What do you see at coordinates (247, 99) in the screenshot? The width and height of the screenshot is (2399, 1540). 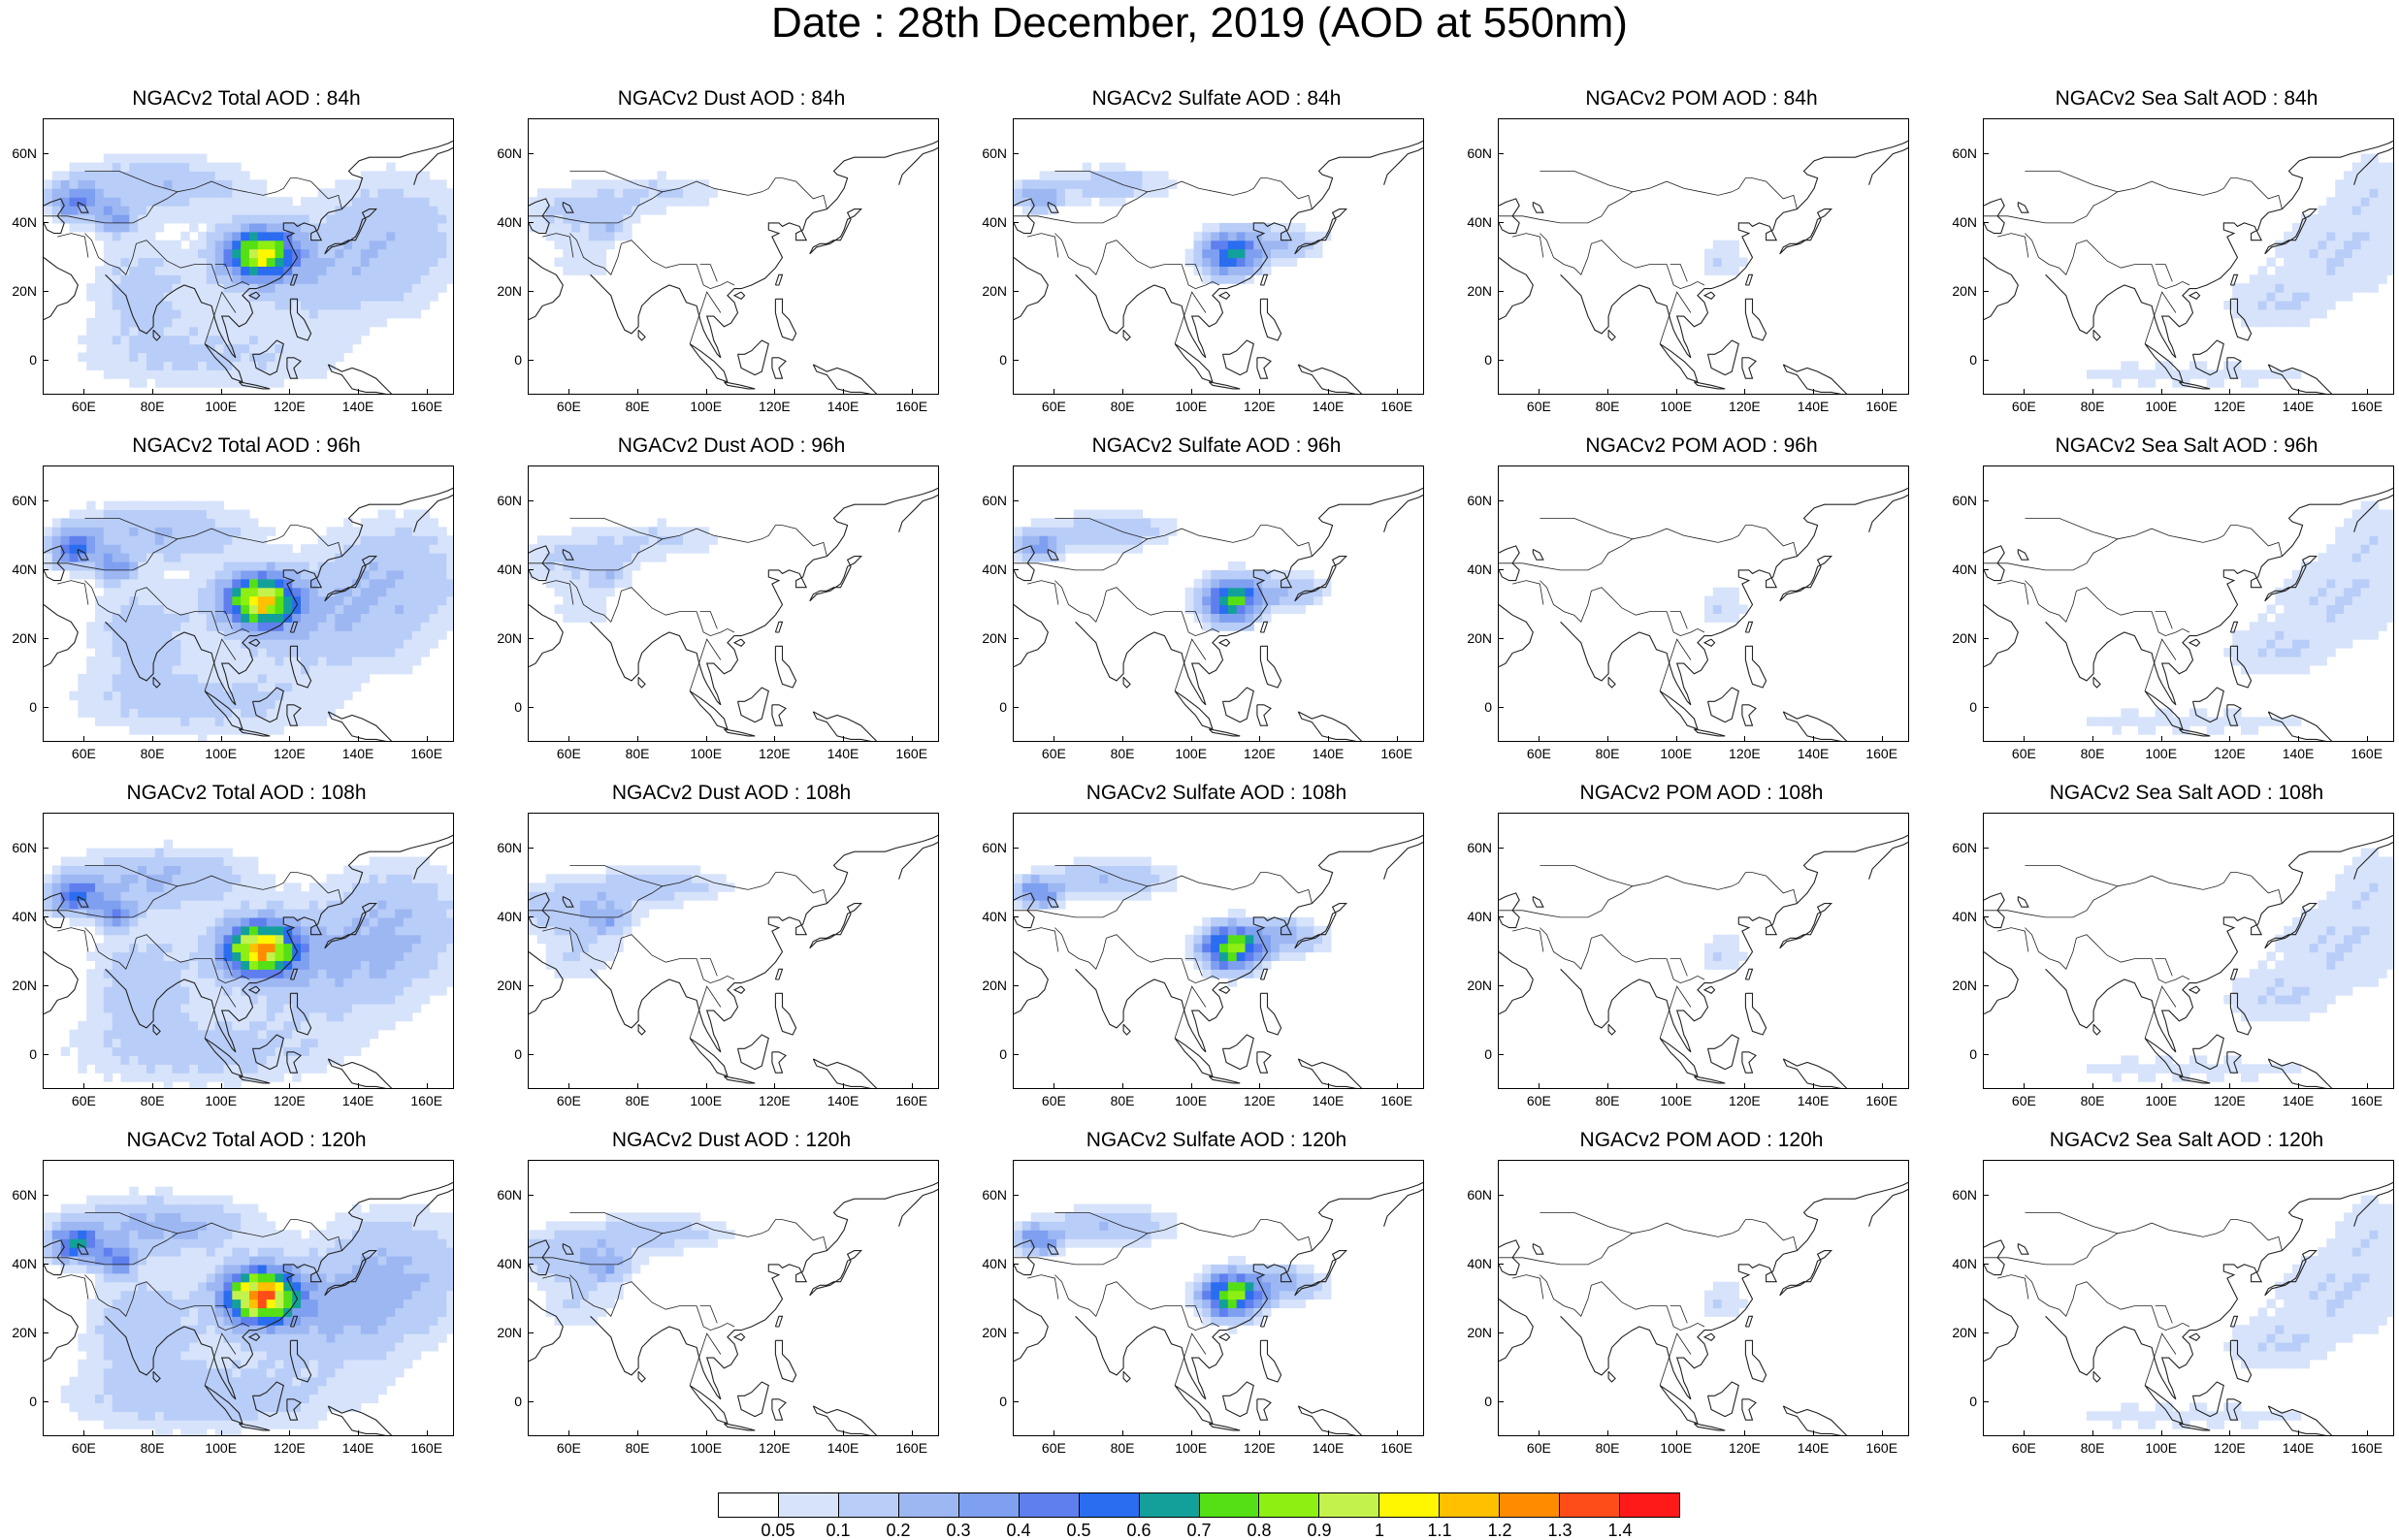 I see `panel-title: NGACv2 Total AOD : 84h` at bounding box center [247, 99].